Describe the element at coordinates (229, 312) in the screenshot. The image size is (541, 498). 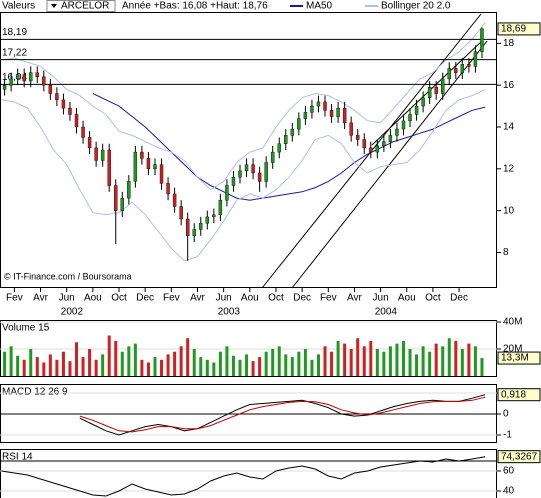
I see `year-label: 2003` at that location.